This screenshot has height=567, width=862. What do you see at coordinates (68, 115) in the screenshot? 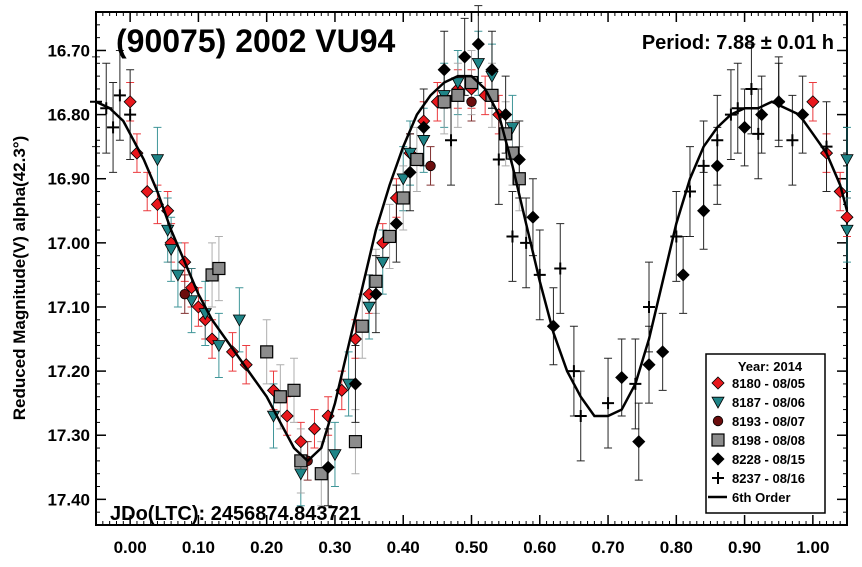
I see `y-tick-label: 16.80` at bounding box center [68, 115].